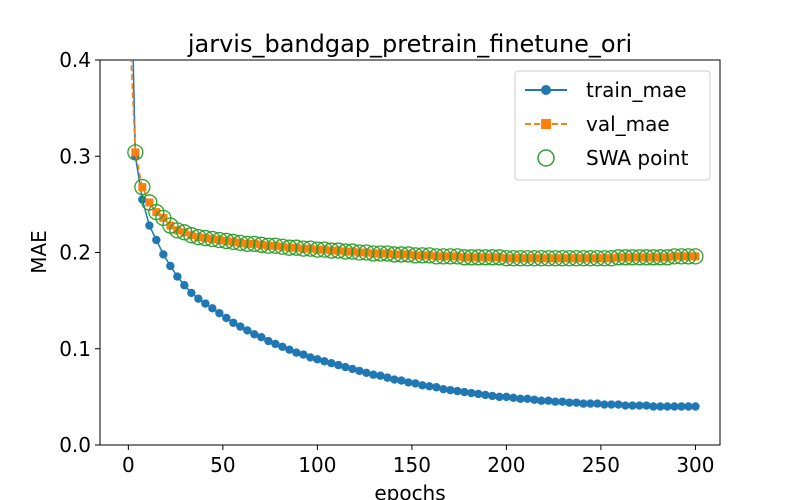 Image resolution: width=800 pixels, height=500 pixels. What do you see at coordinates (409, 44) in the screenshot?
I see `chart-title: jarvis_bandgap_pretrain_finetune_ori` at bounding box center [409, 44].